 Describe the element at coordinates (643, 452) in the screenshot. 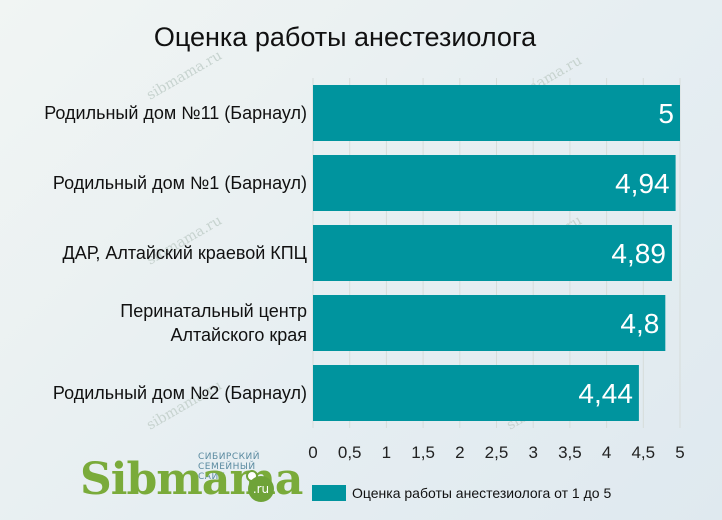

I see `x-tick-label: 4,5` at that location.